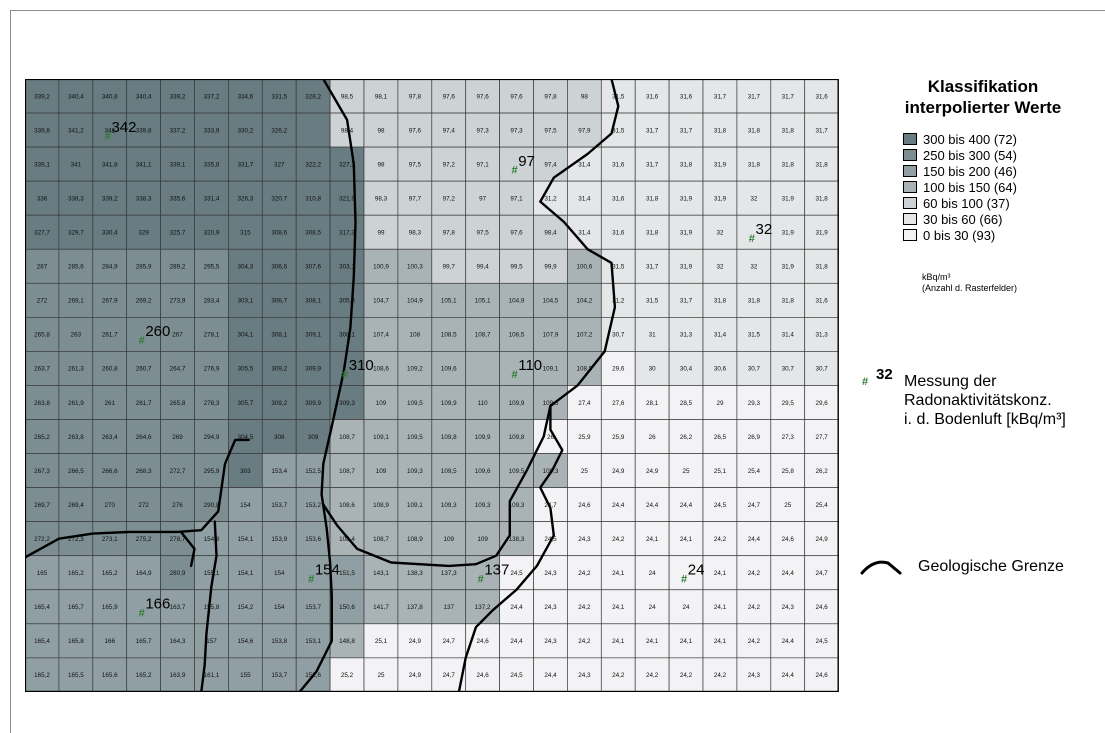 This screenshot has width=1105, height=733. Describe the element at coordinates (76, 96) in the screenshot. I see `cell-value: 340,4` at that location.